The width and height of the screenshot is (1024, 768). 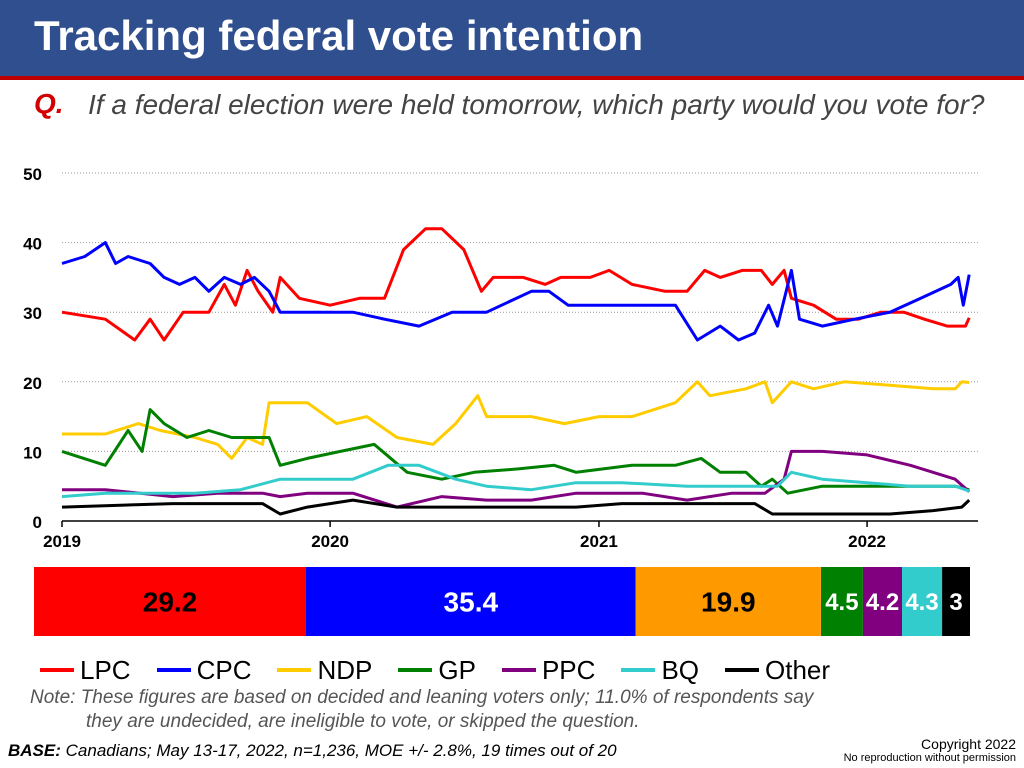 I want to click on bar-value-label: 19.9, so click(x=728, y=602).